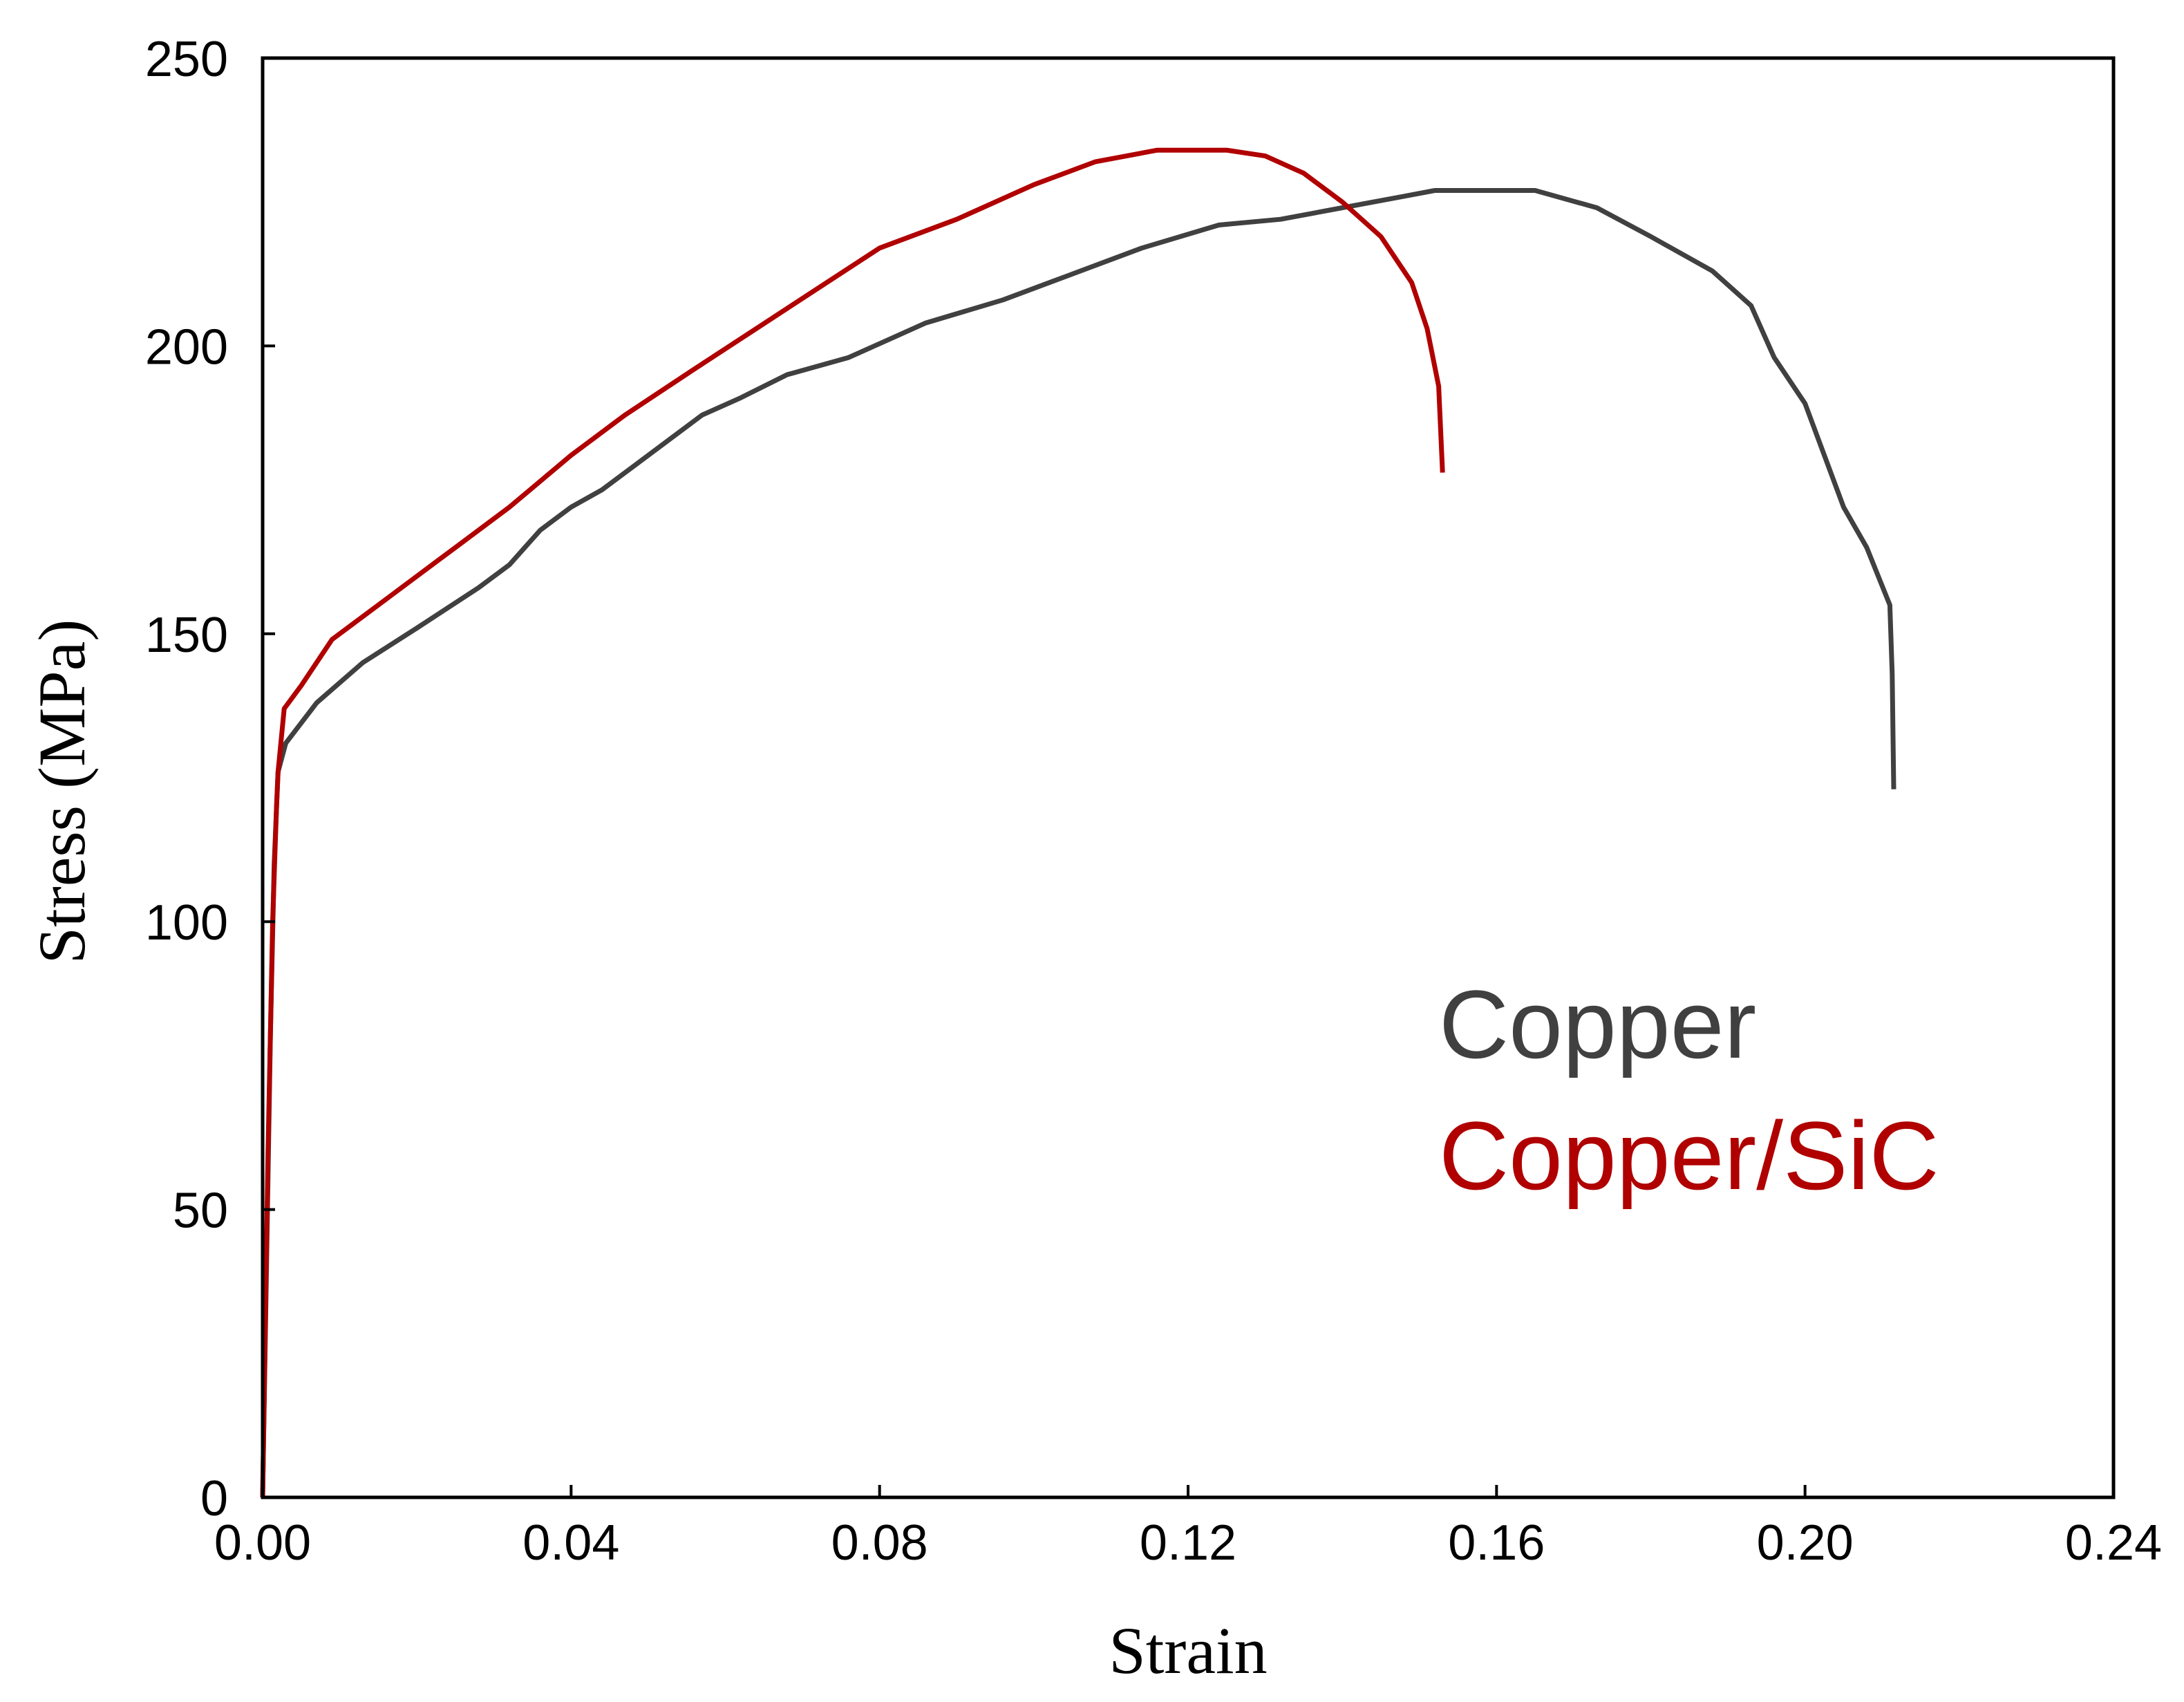  What do you see at coordinates (214, 1498) in the screenshot?
I see `y-tick-label: 0` at bounding box center [214, 1498].